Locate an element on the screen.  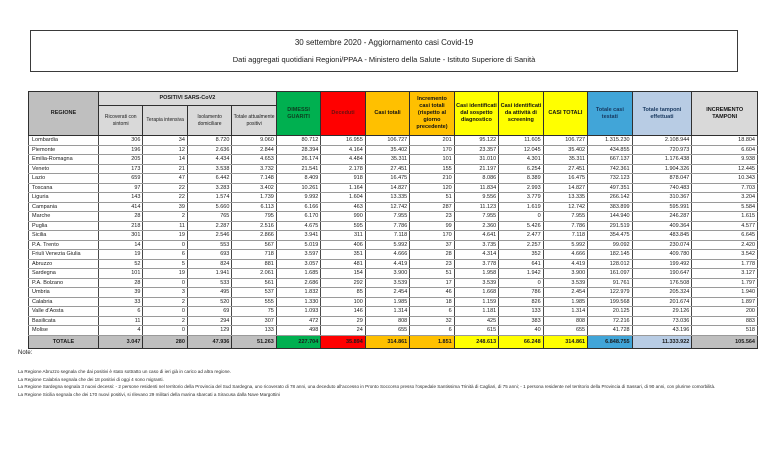
value-cell: 537 is located at coordinates (254, 292).